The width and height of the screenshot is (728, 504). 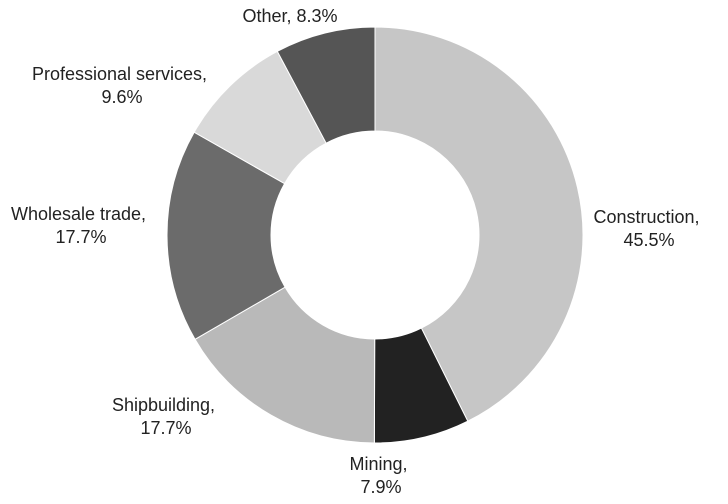 What do you see at coordinates (121, 97) in the screenshot?
I see `slice-label-professional-services-value: 9.6%` at bounding box center [121, 97].